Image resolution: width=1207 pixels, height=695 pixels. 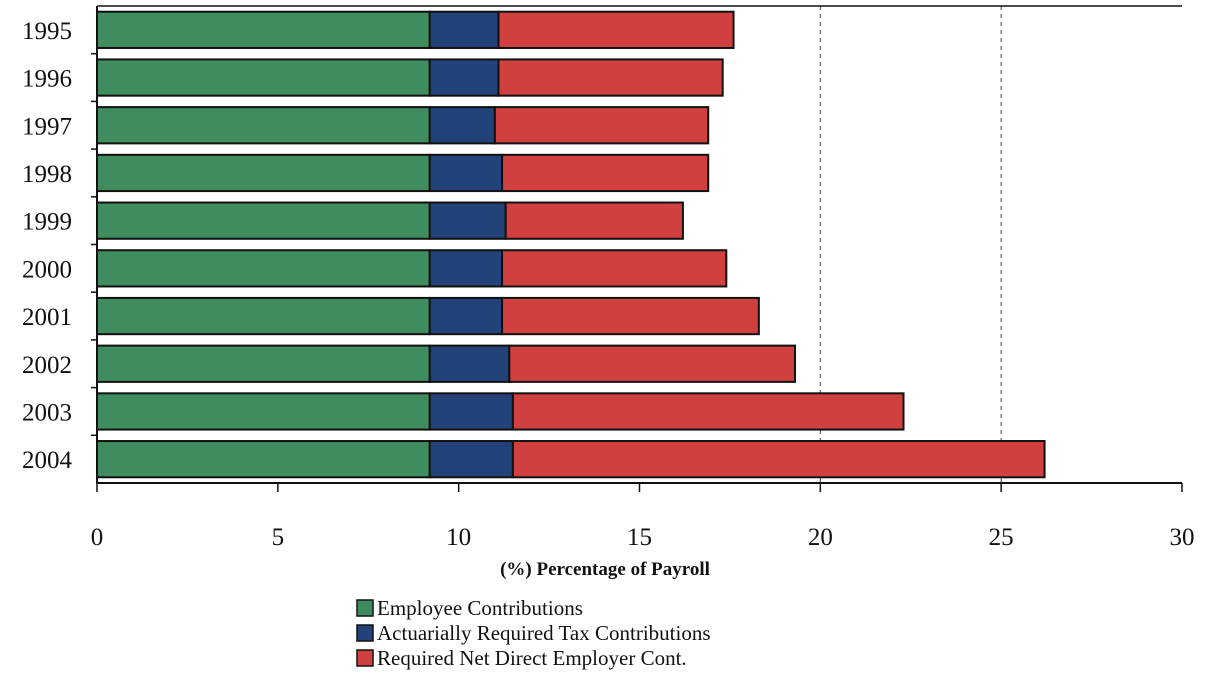 I want to click on legend-label-2: Required Net Direct Employer Cont., so click(x=532, y=658).